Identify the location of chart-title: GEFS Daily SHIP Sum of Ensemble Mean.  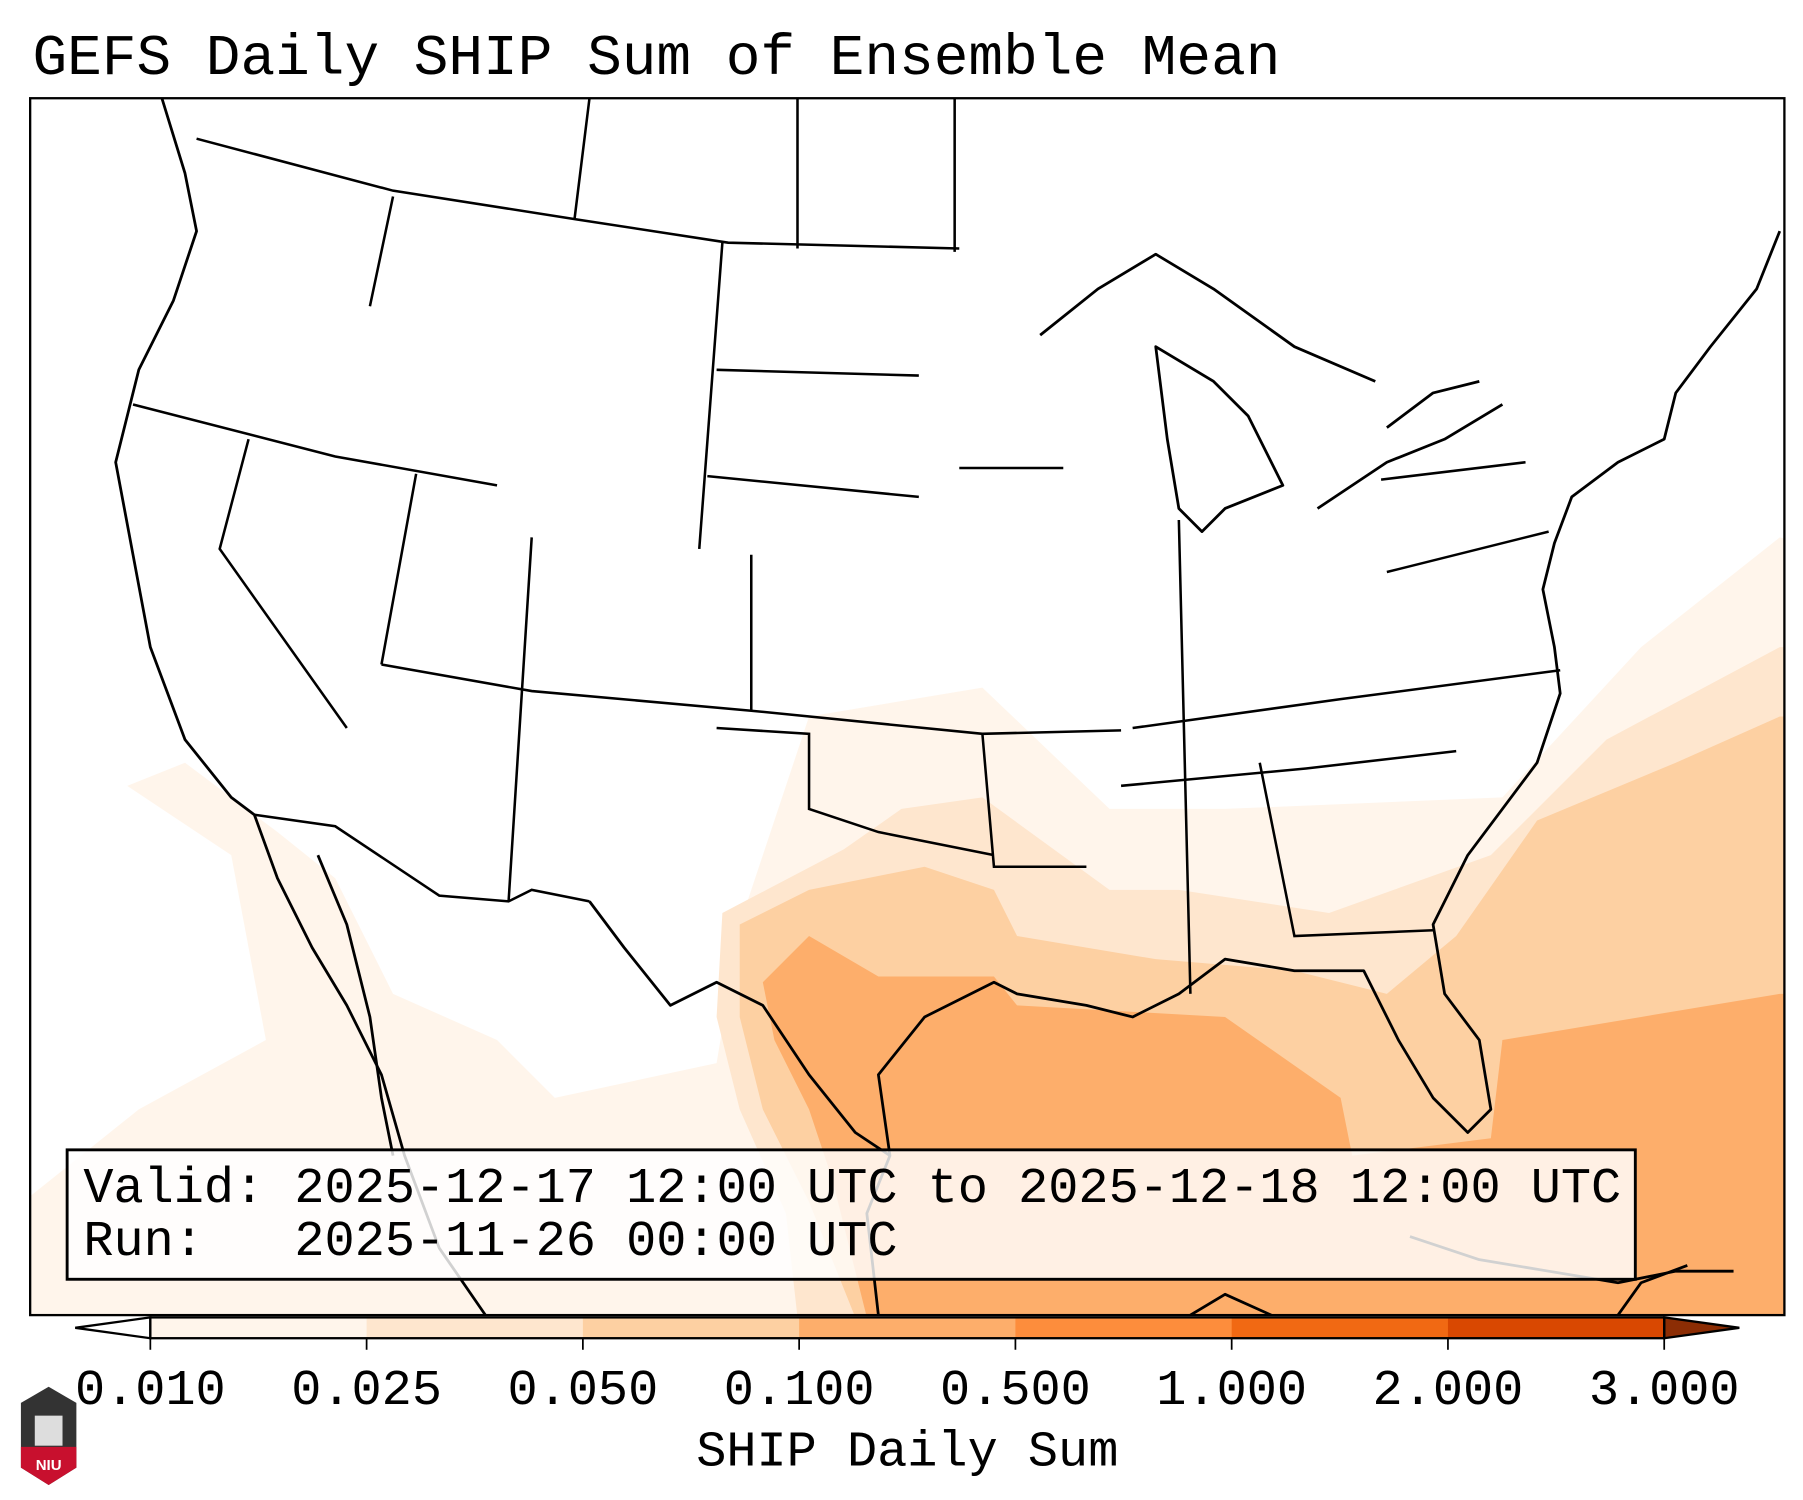
(656, 59).